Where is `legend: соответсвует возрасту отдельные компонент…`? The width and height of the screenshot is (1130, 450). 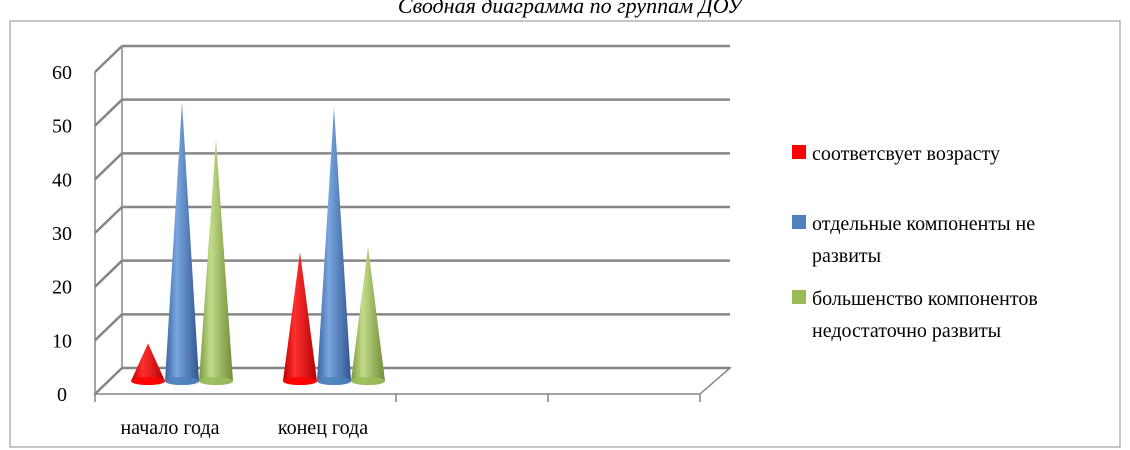
legend: соответсвует возрасту отдельные компонент… is located at coordinates (915, 242).